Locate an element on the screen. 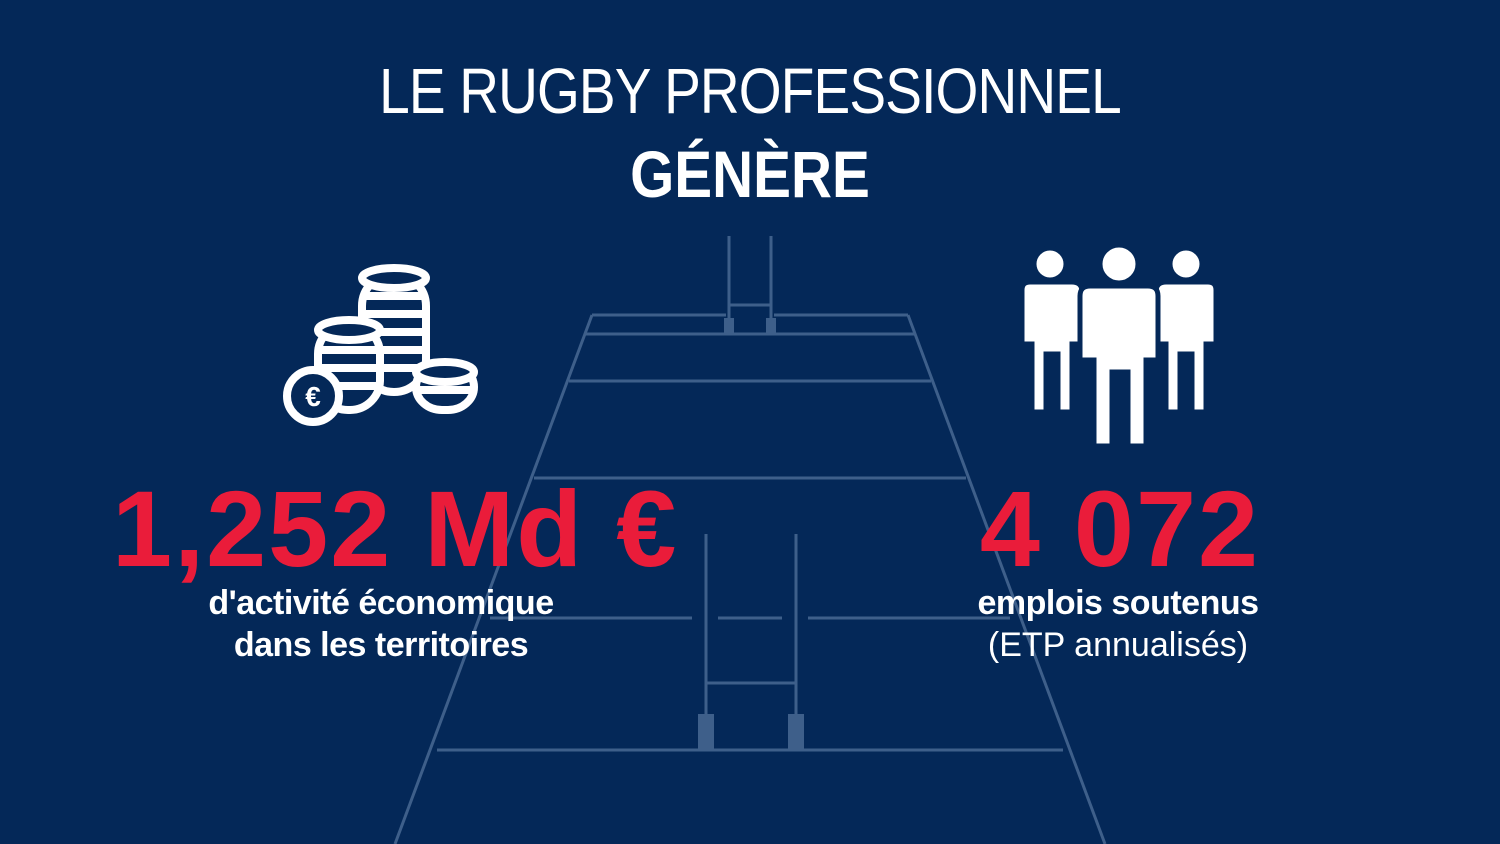  people-group-icon is located at coordinates (1119, 346).